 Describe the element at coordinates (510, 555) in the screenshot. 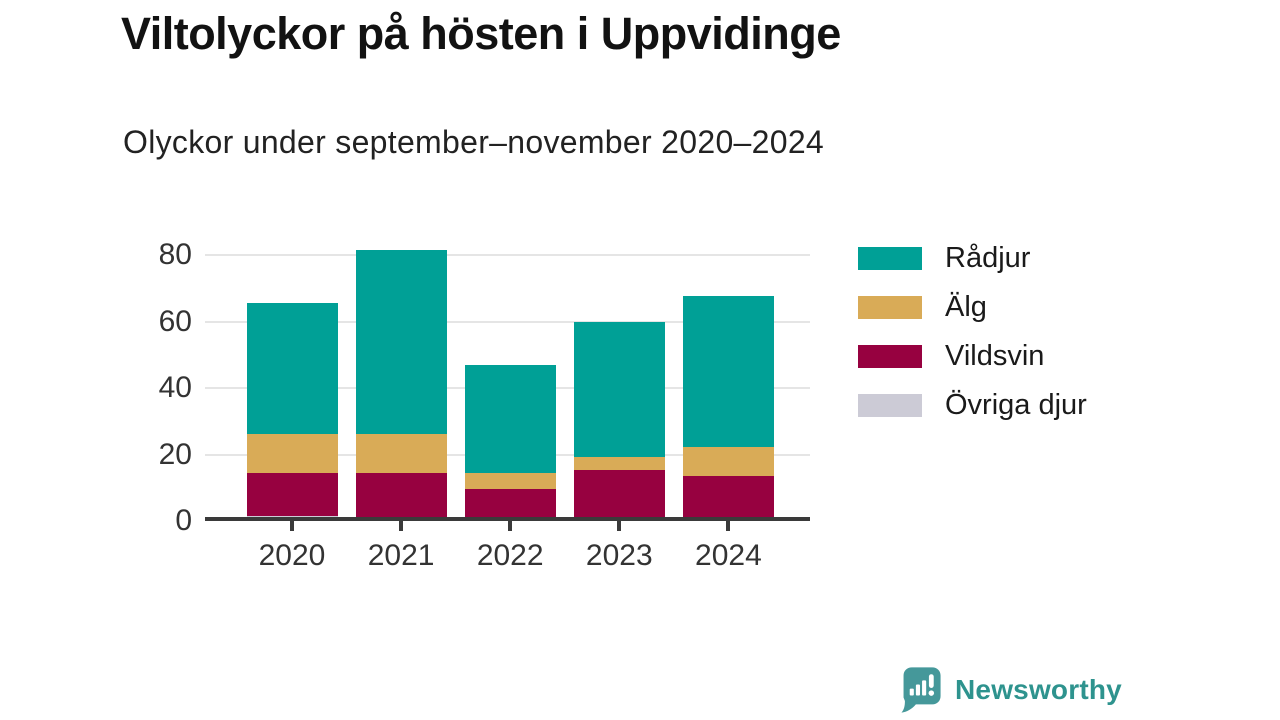

I see `x-axis-label: 2022` at that location.